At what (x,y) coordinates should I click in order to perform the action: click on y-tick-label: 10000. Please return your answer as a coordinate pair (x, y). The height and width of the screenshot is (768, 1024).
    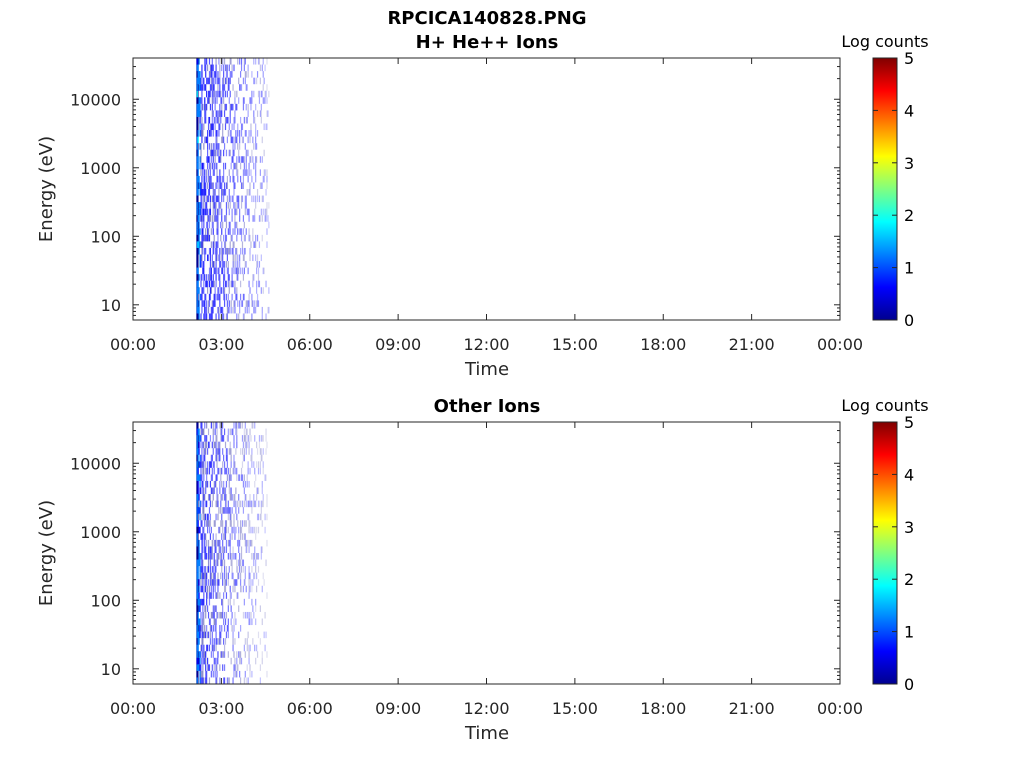
    Looking at the image, I should click on (95, 99).